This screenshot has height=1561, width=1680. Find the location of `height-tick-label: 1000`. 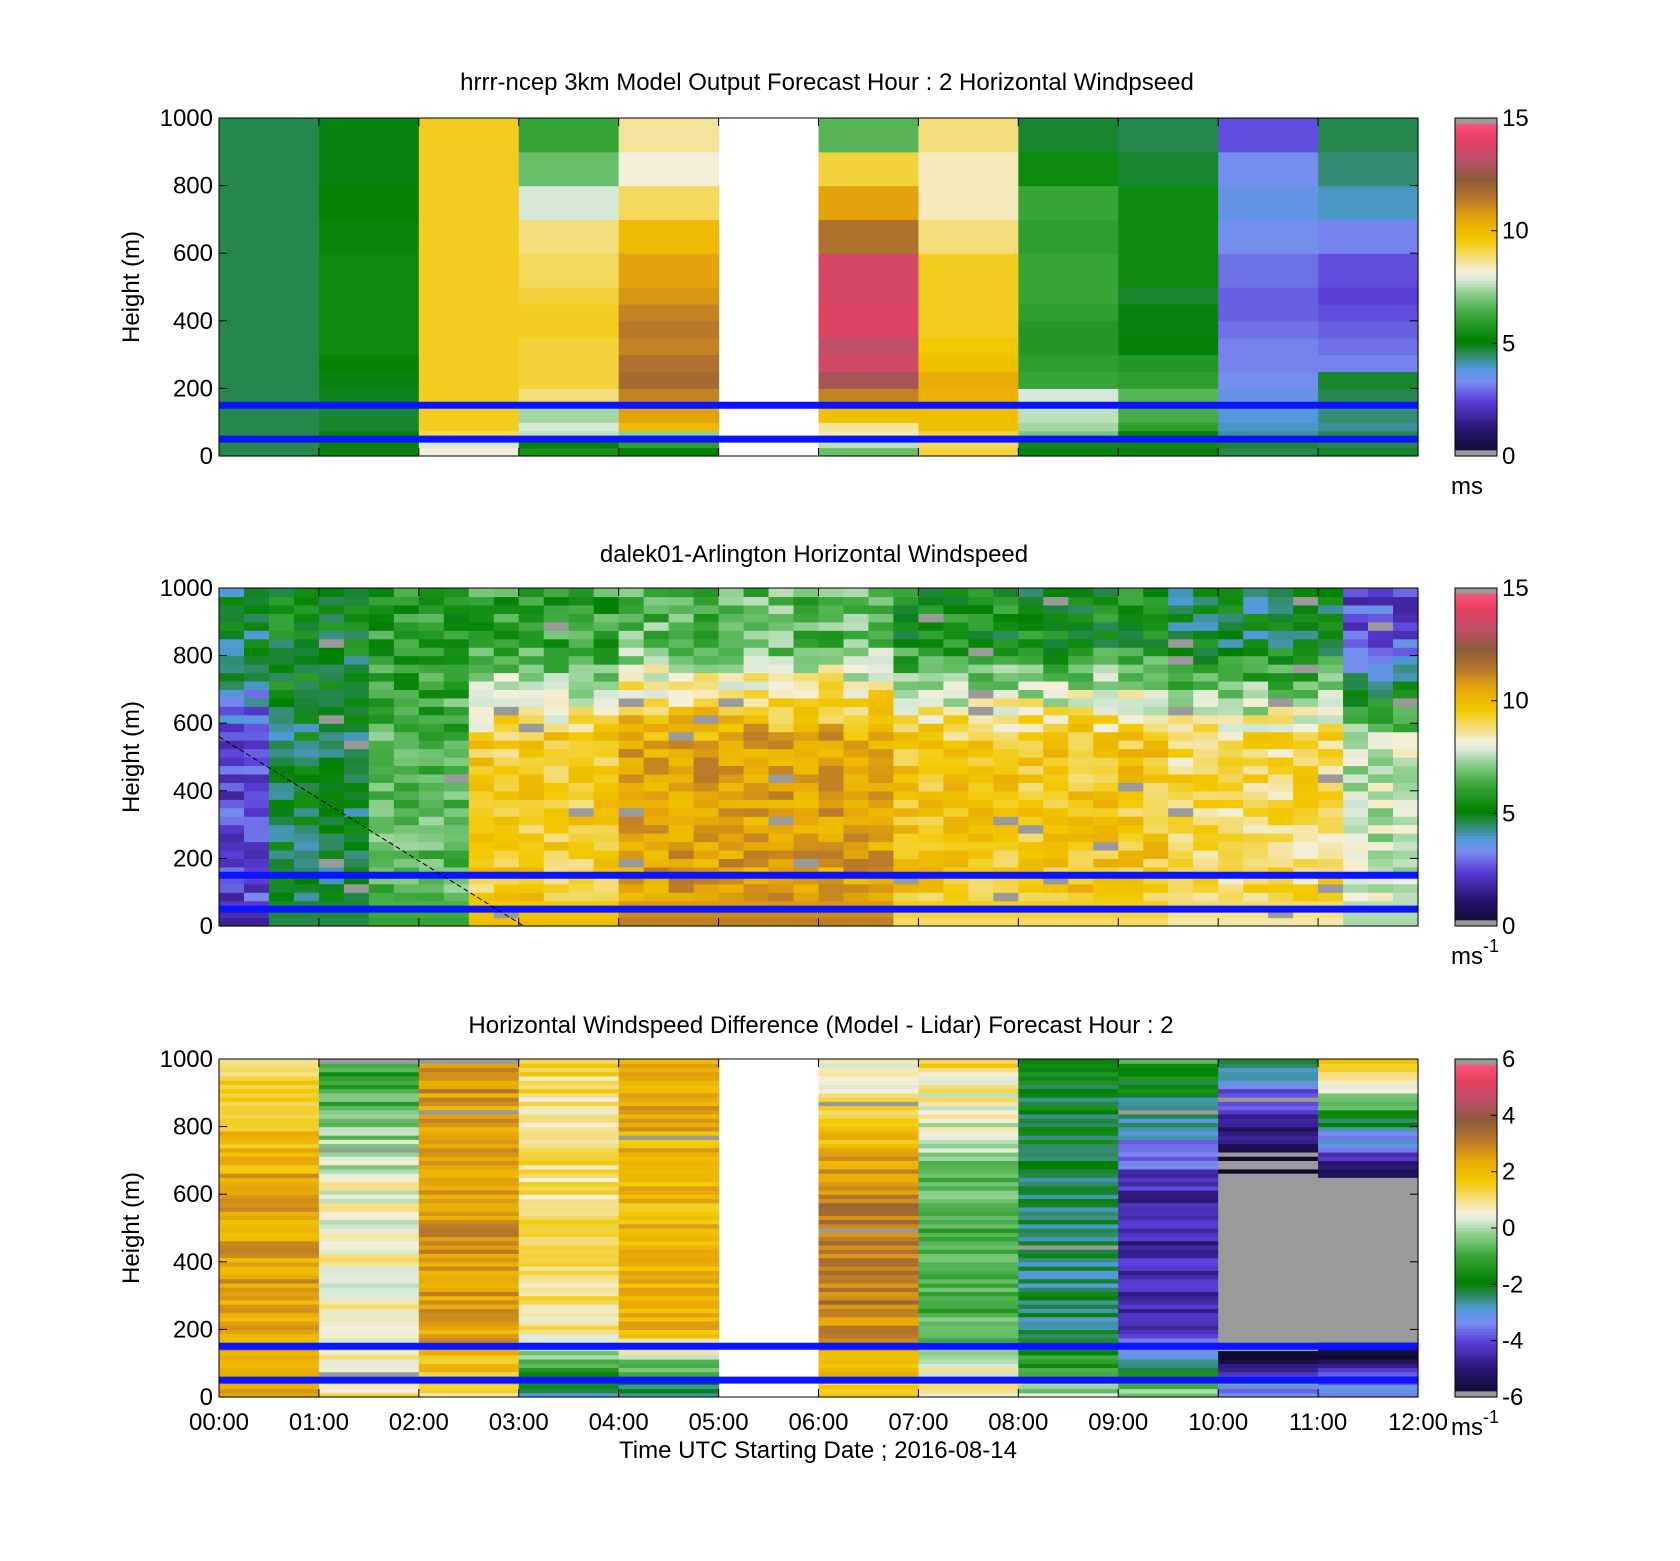

height-tick-label: 1000 is located at coordinates (186, 118).